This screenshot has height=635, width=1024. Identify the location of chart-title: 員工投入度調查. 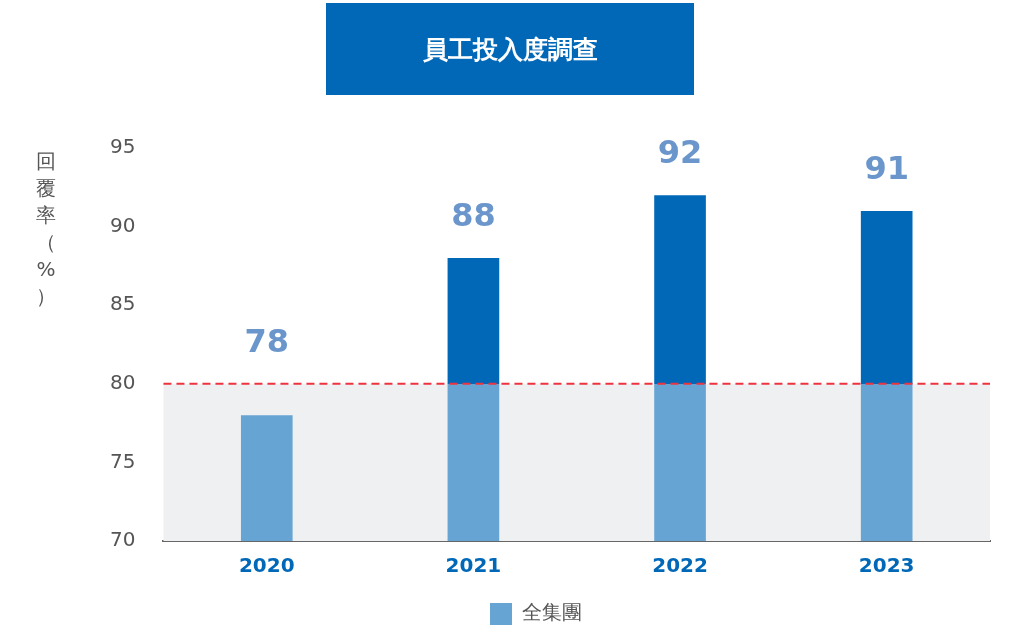
(510, 49).